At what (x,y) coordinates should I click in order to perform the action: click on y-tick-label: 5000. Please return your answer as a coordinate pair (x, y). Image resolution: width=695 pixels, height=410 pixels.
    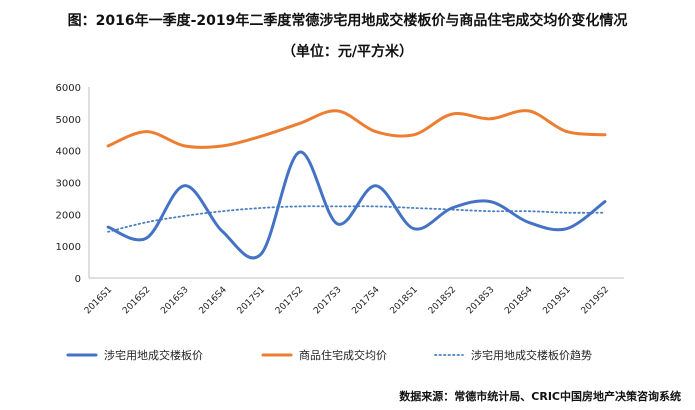
    Looking at the image, I should click on (68, 120).